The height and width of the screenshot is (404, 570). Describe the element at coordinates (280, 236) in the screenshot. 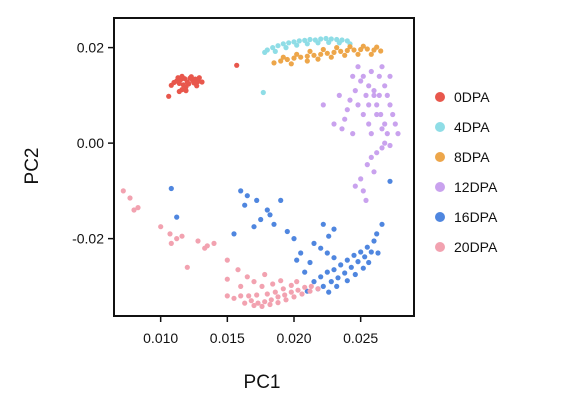

I see `series-16dpa` at that location.